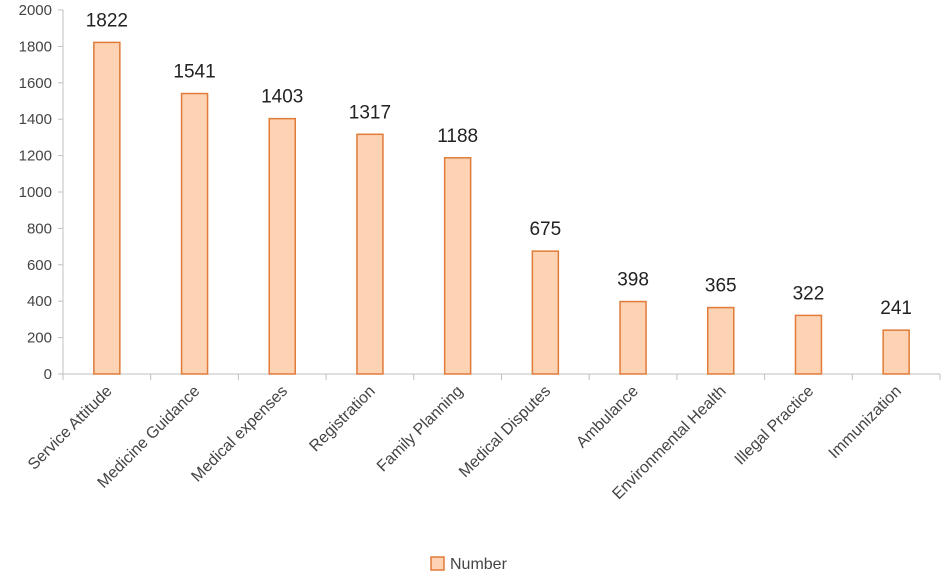 The width and height of the screenshot is (944, 578). Describe the element at coordinates (505, 432) in the screenshot. I see `x-tick-label: Medical Disputes` at that location.